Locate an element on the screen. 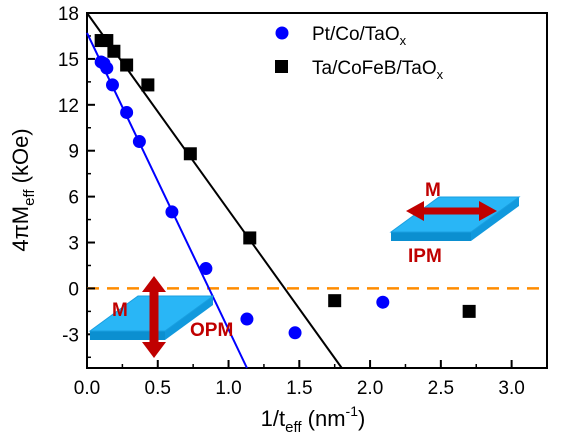  ipm-arrow-head-left is located at coordinates (415, 211).